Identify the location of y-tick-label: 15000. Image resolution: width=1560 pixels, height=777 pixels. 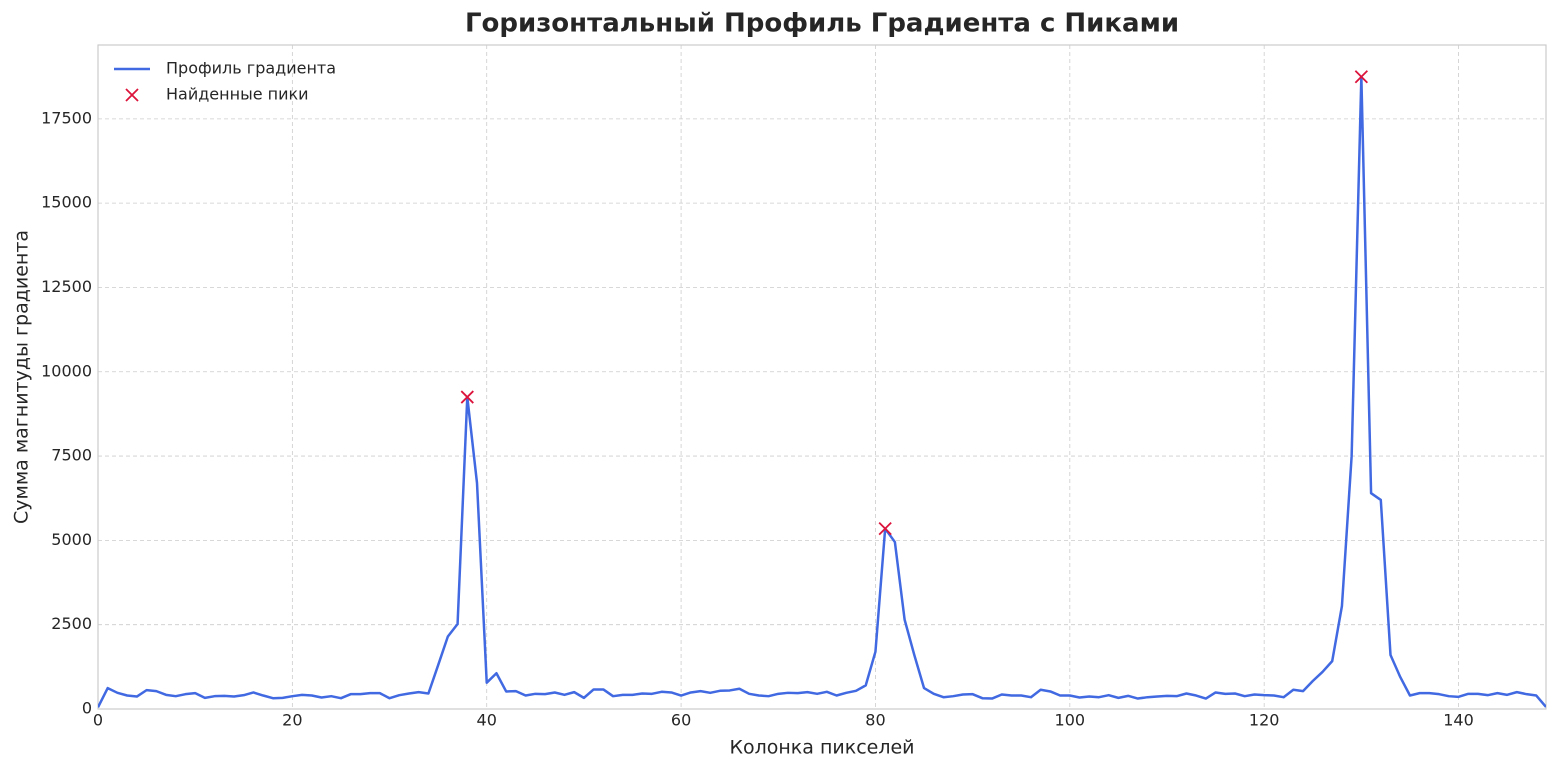
(66, 202).